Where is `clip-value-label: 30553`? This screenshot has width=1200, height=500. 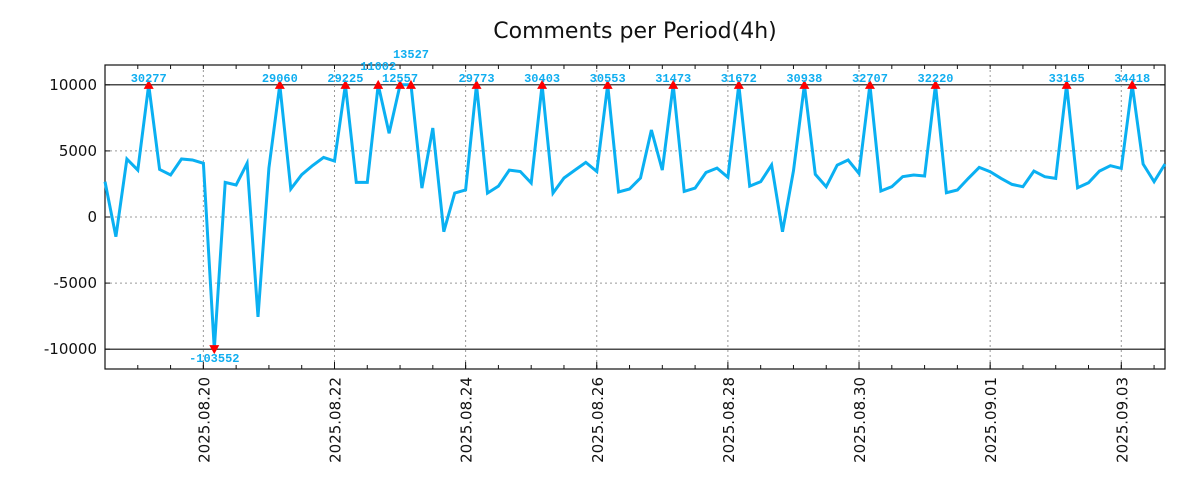 clip-value-label: 30553 is located at coordinates (608, 79).